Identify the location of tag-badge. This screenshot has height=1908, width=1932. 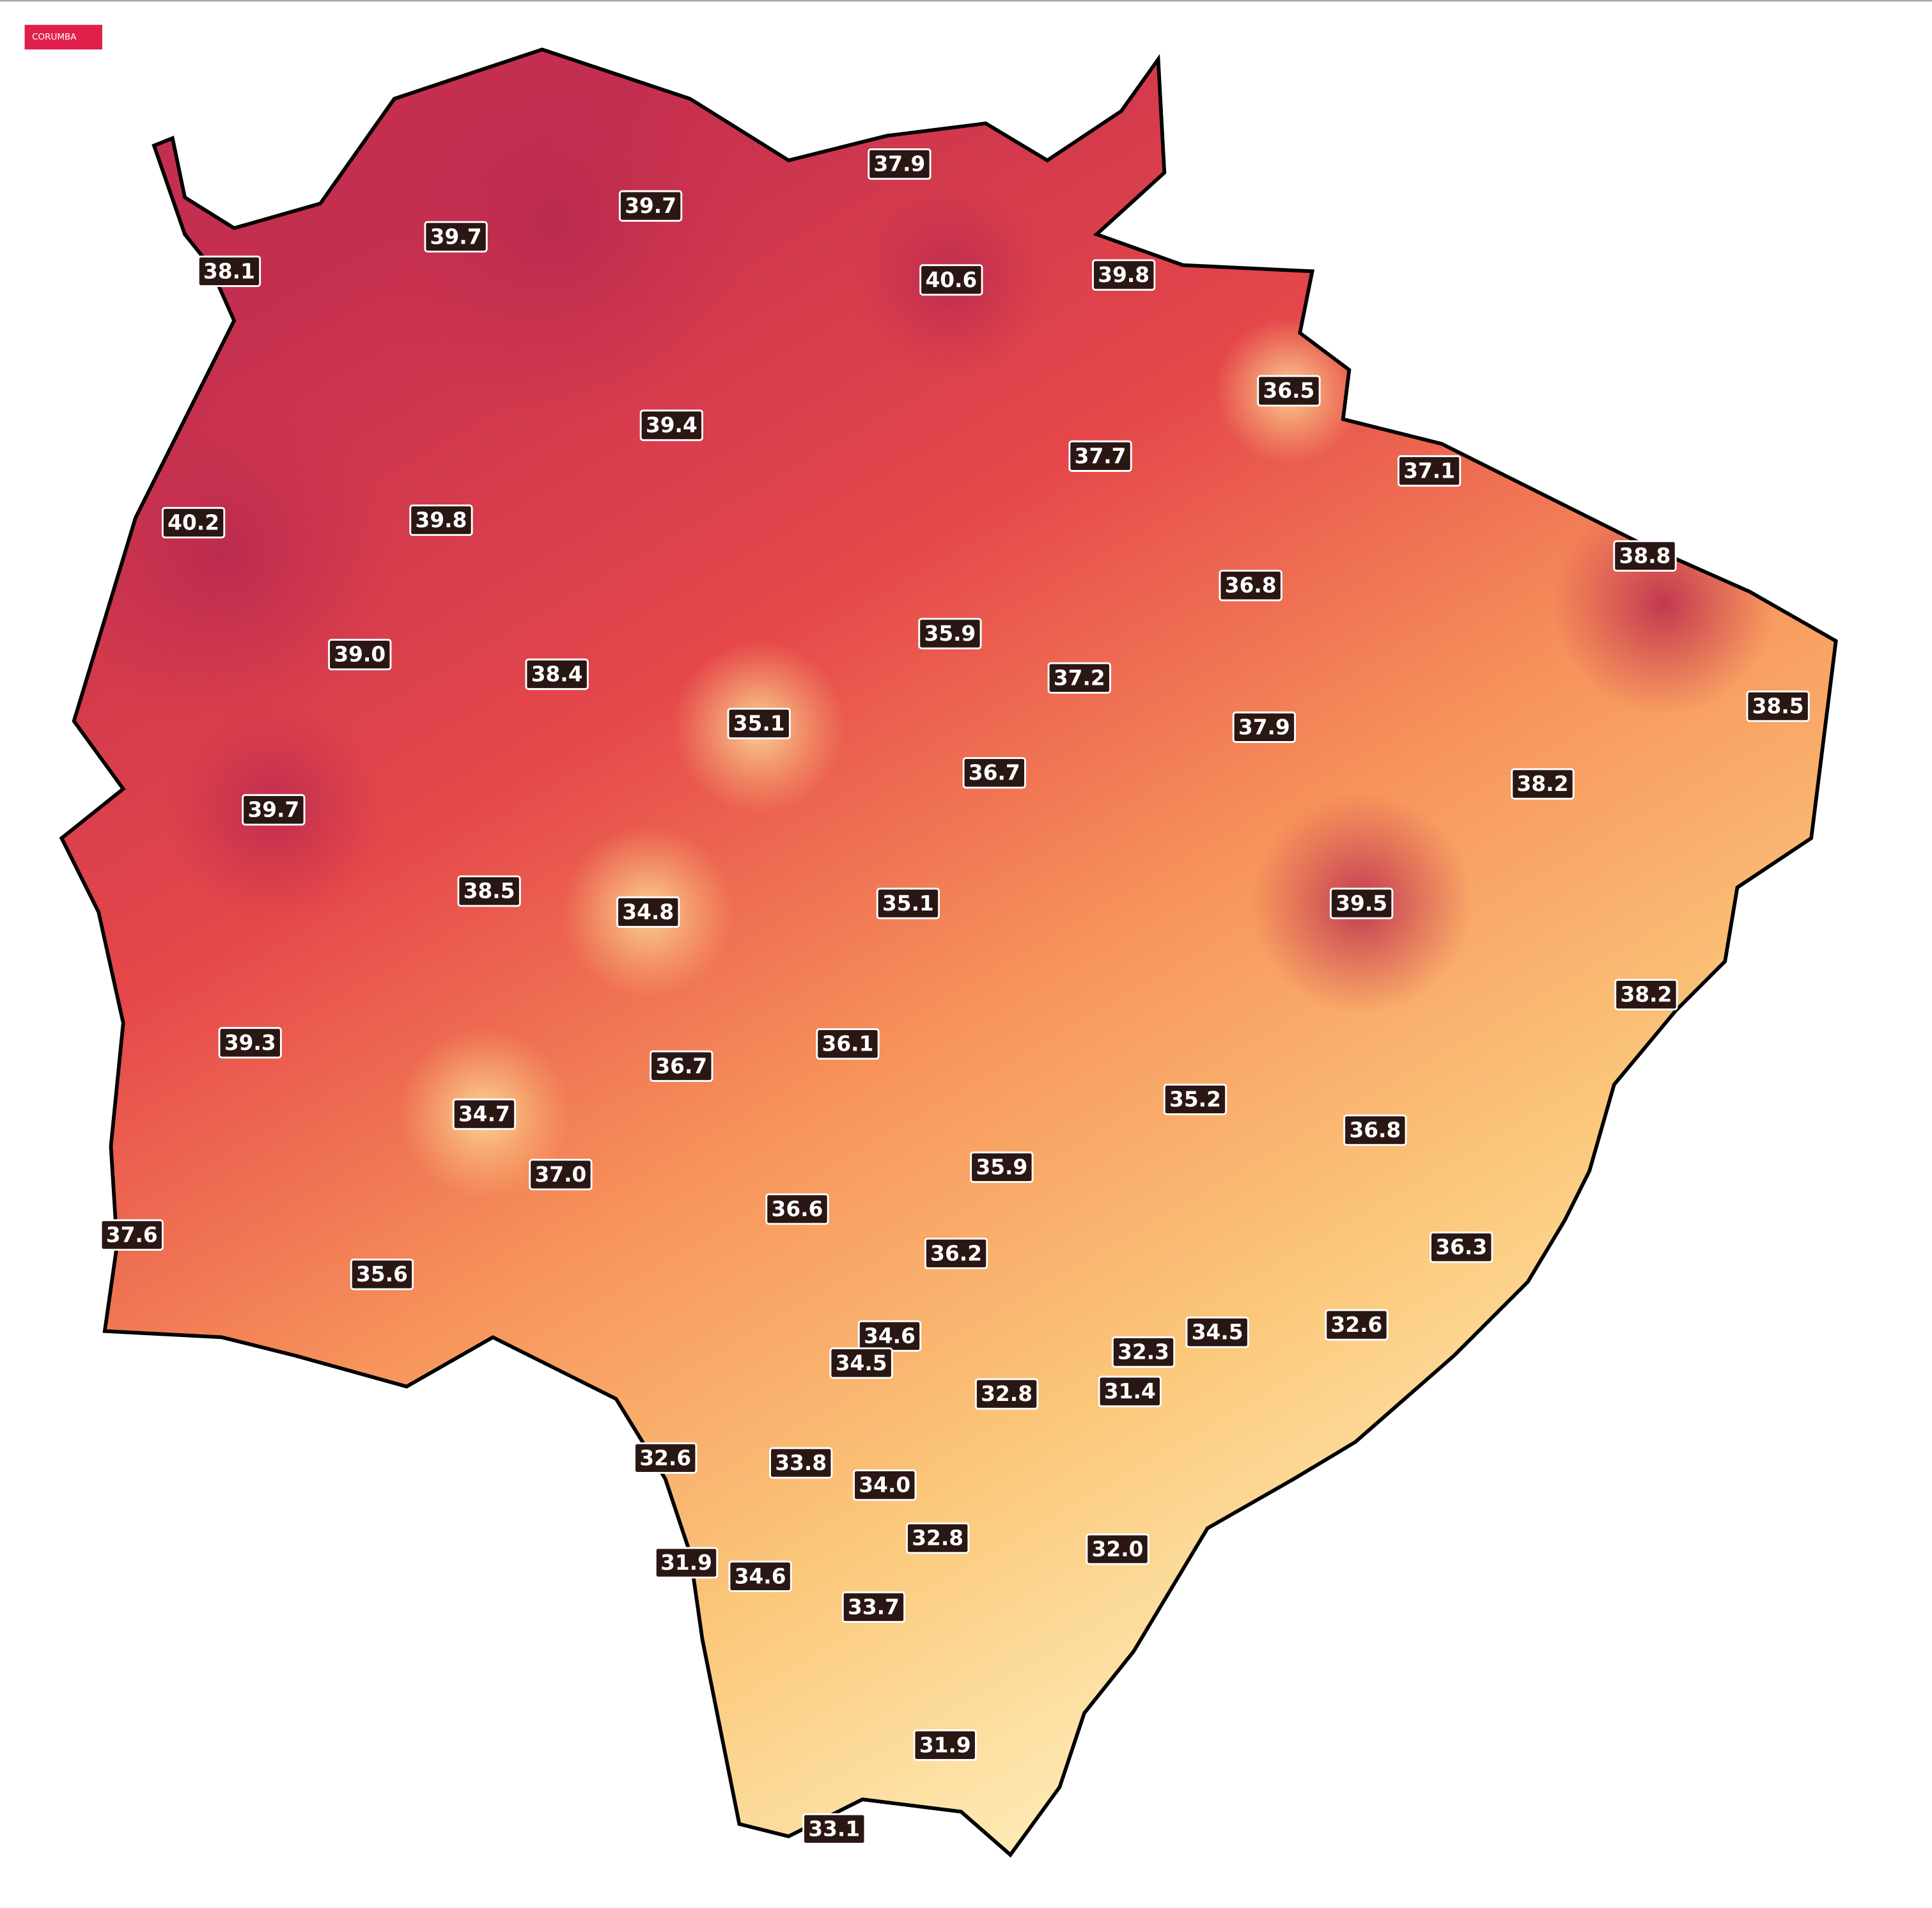
(63, 37).